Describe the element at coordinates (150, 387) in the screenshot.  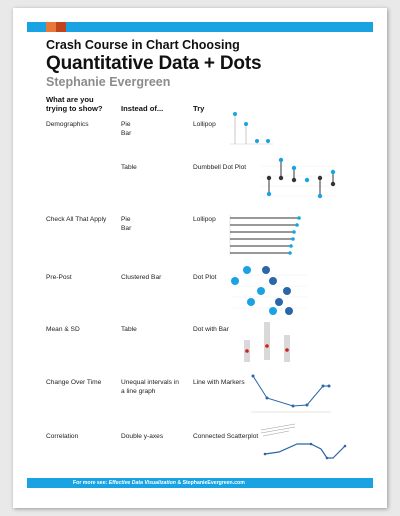
I see `row-instead: Unequal intervals in a line graph` at that location.